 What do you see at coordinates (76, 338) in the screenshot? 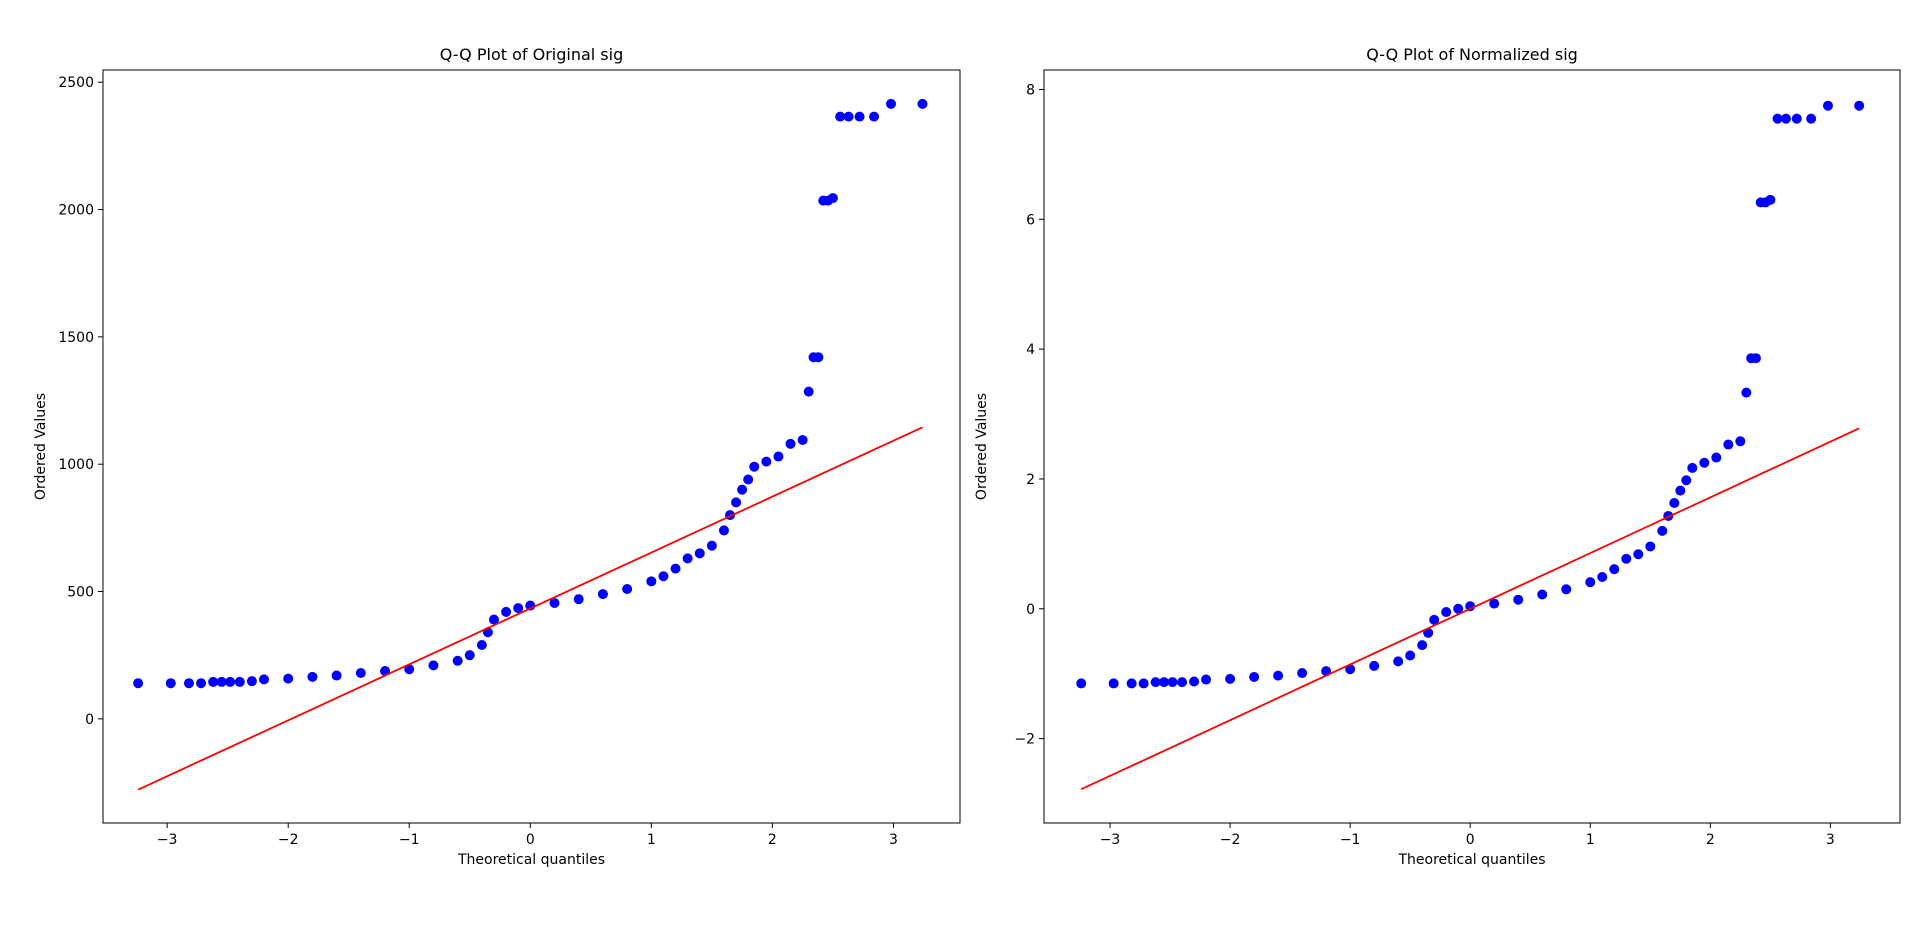
I see `y-tick-label: 1500` at bounding box center [76, 338].